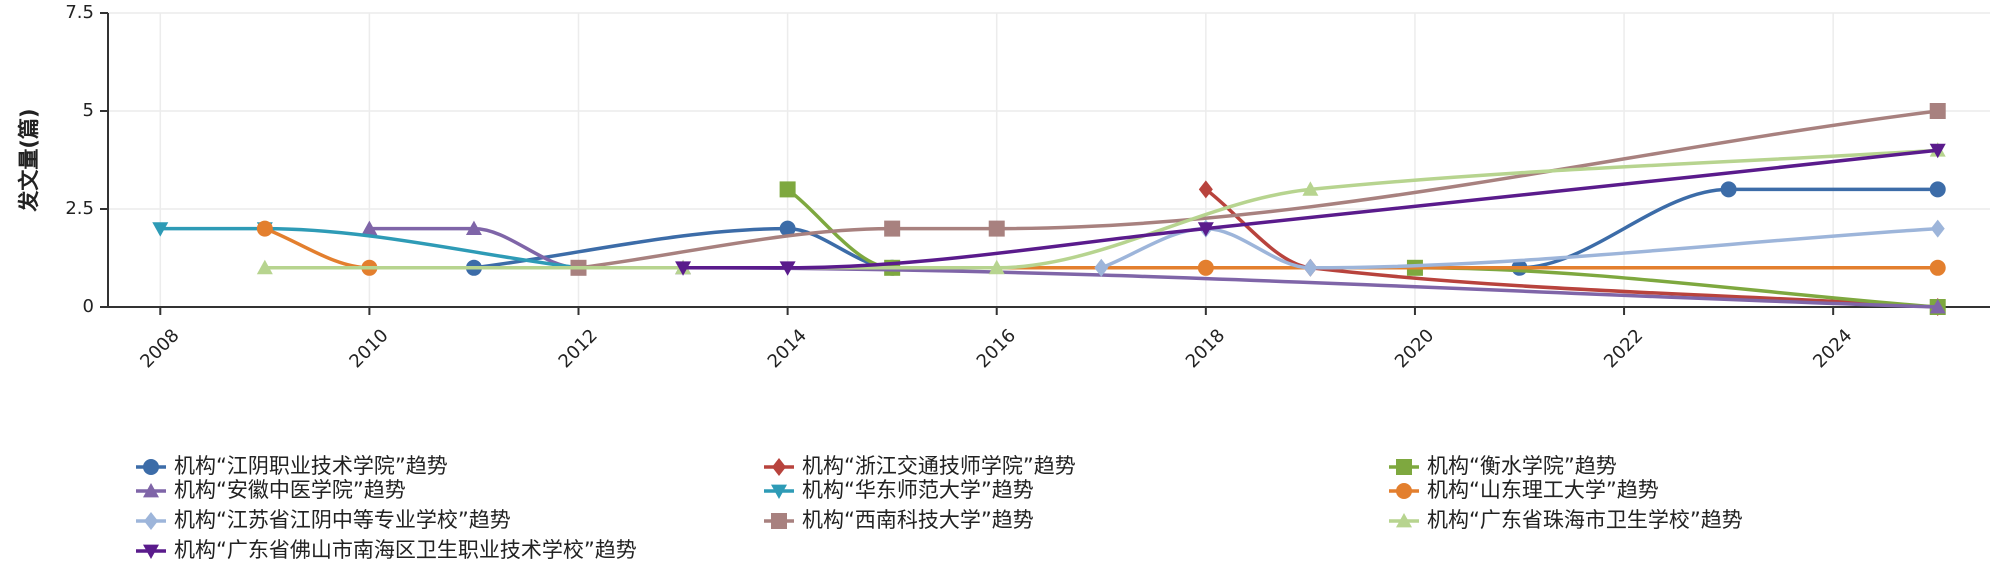 The height and width of the screenshot is (571, 2000). What do you see at coordinates (1522, 466) in the screenshot?
I see `legend-label: 机构“衡水学院”趋势` at bounding box center [1522, 466].